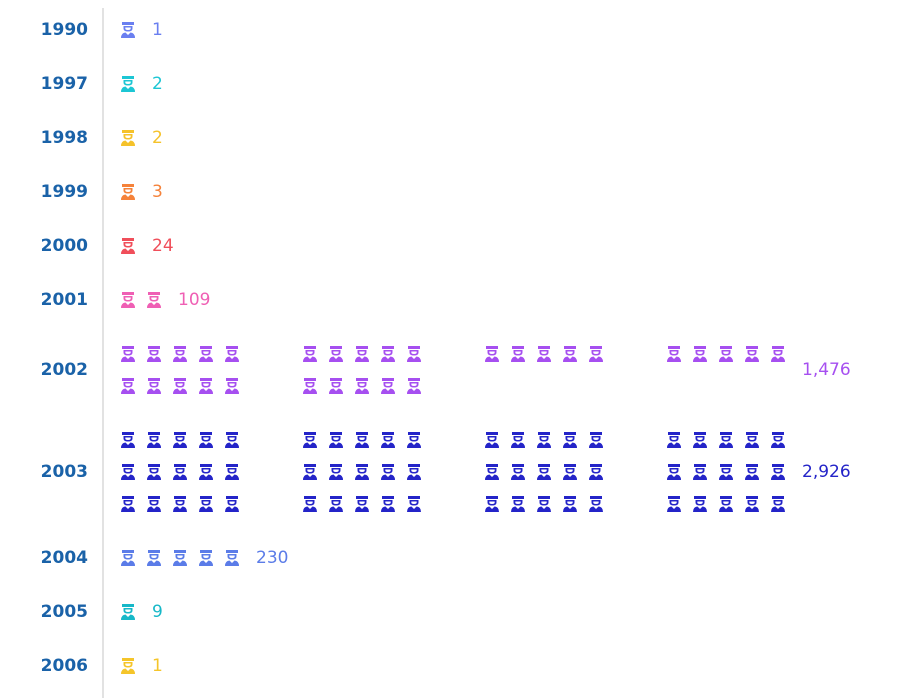  I want to click on value-label: 9, so click(157, 612).